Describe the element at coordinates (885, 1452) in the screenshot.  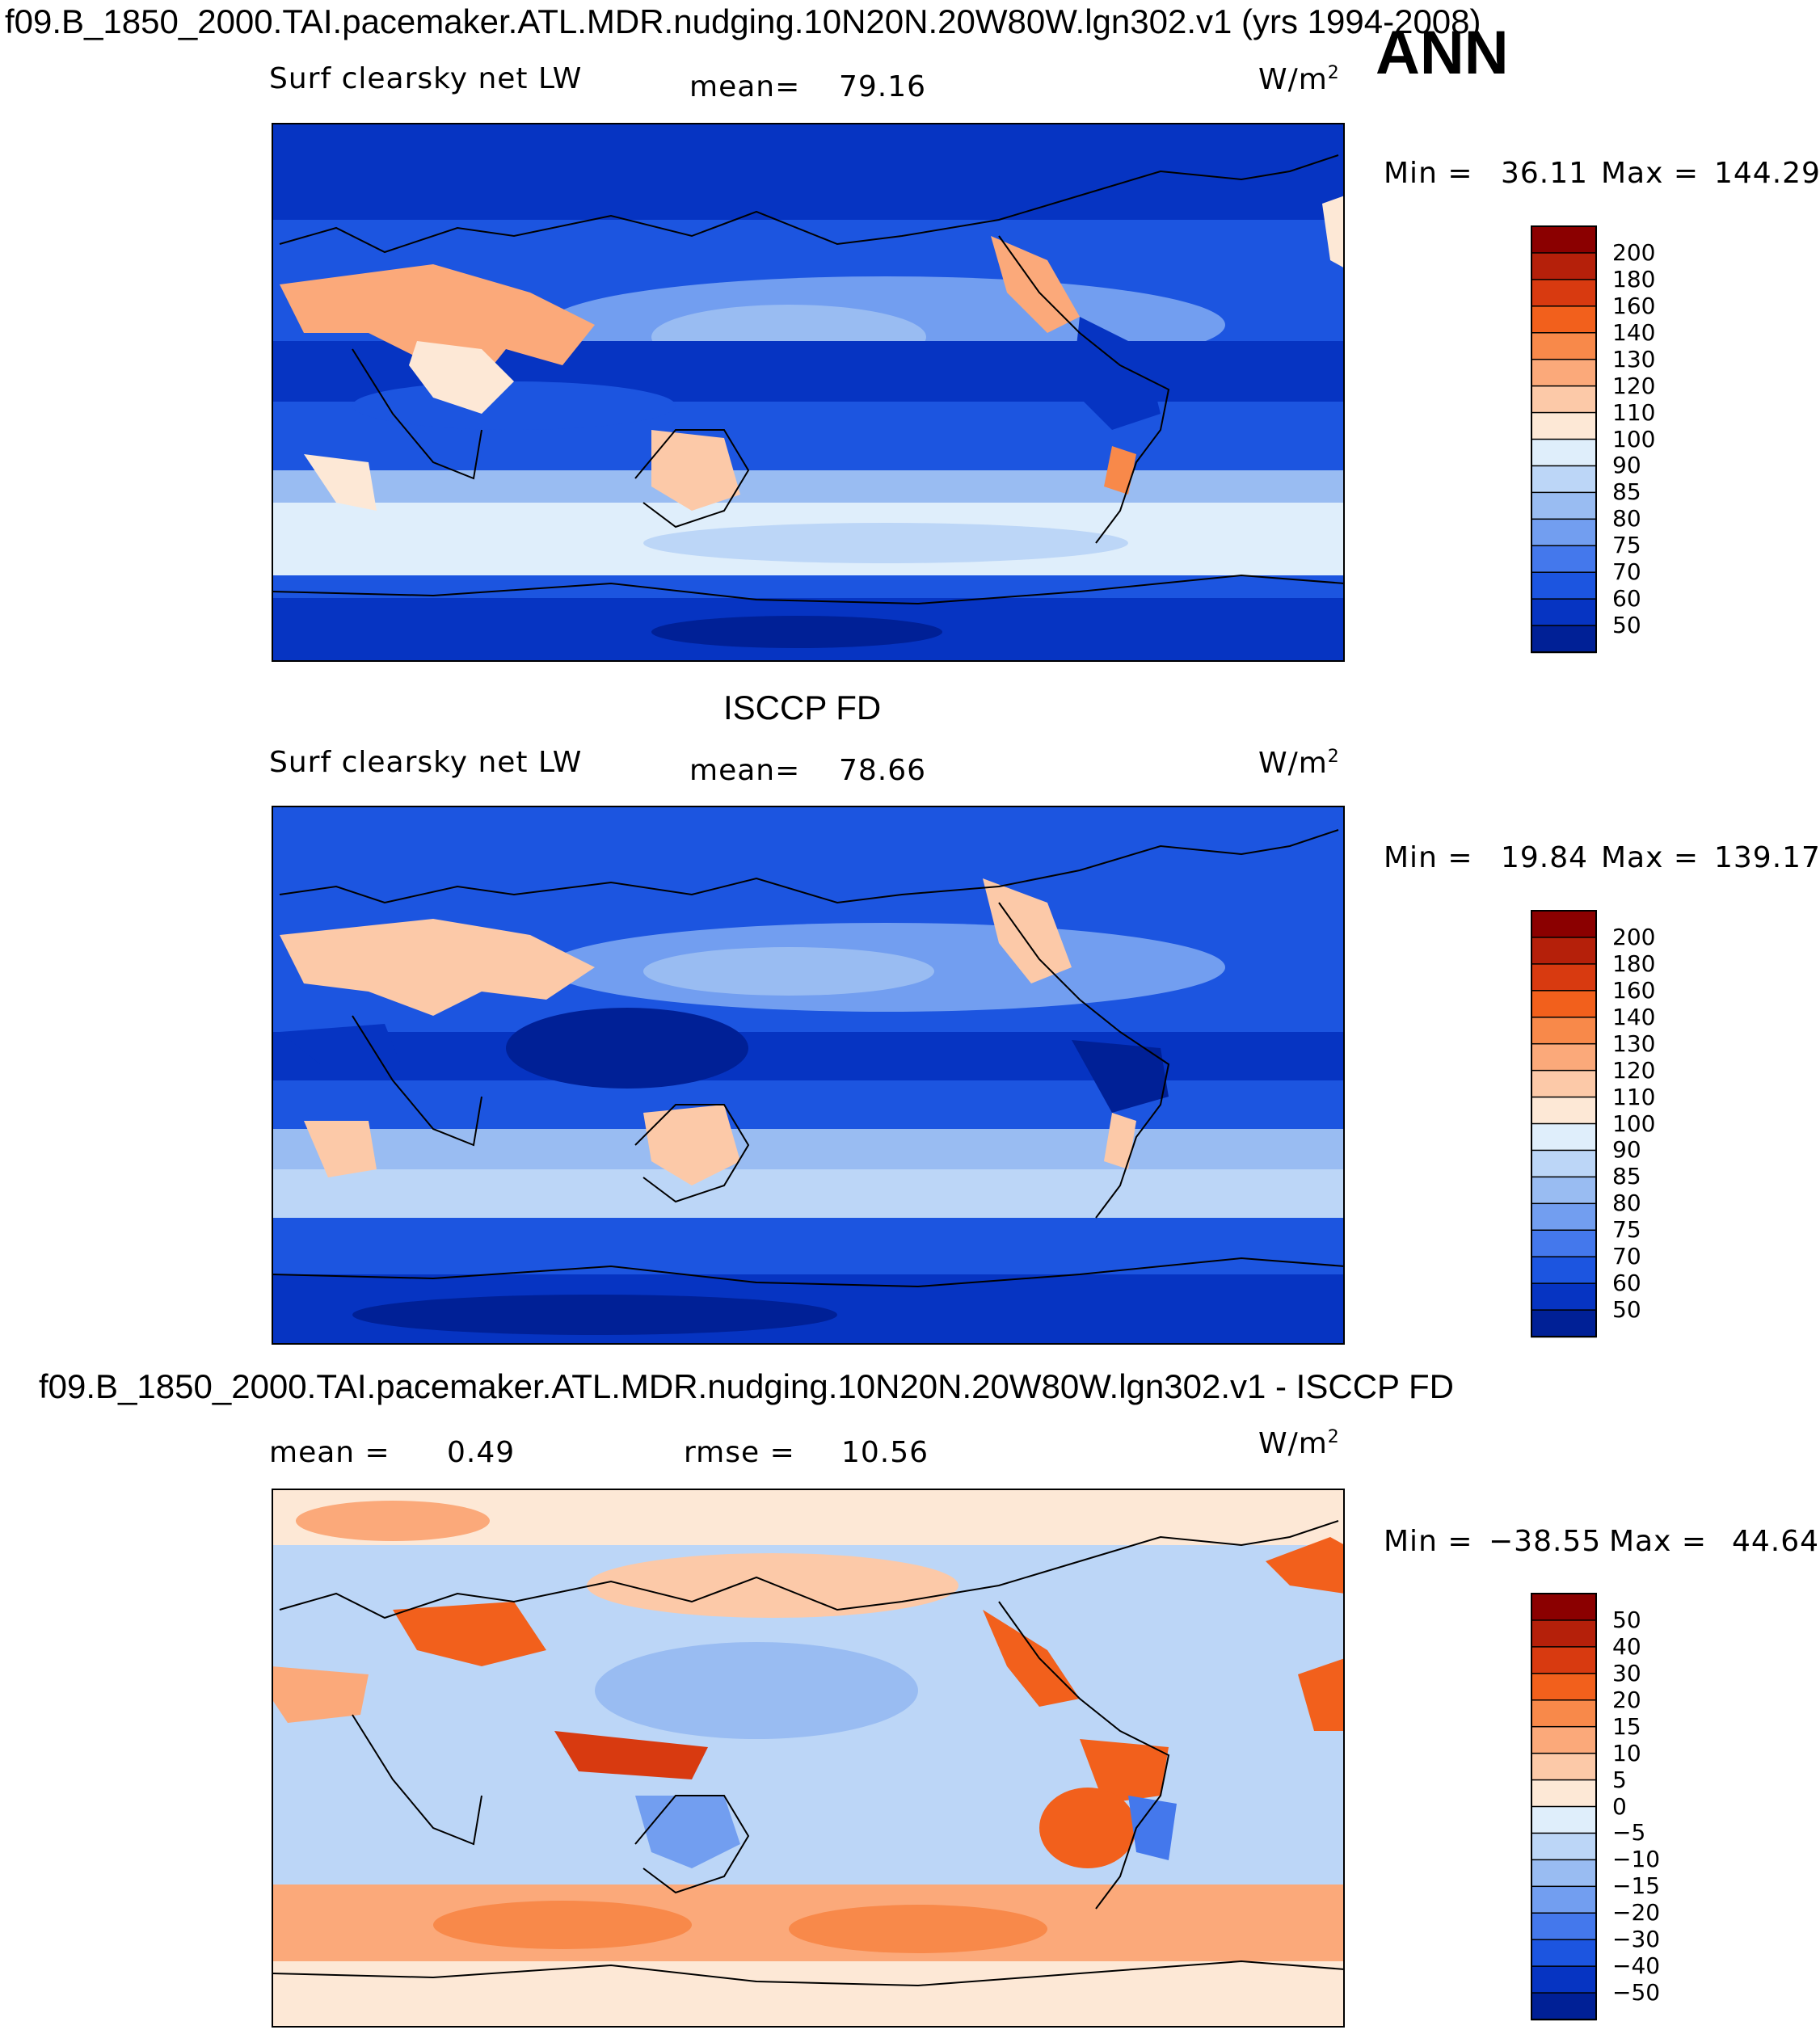
I see `panel-3-rmse-value: 10.56` at that location.